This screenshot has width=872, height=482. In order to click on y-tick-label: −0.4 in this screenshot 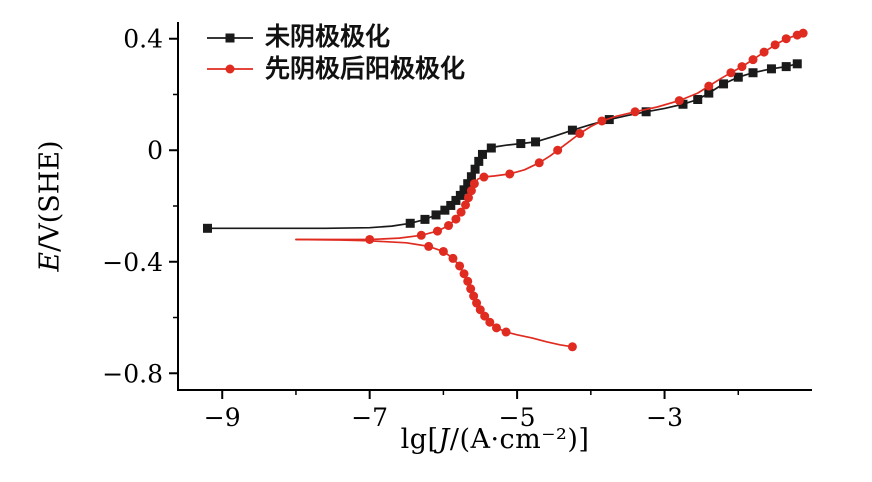, I will do `click(132, 262)`.